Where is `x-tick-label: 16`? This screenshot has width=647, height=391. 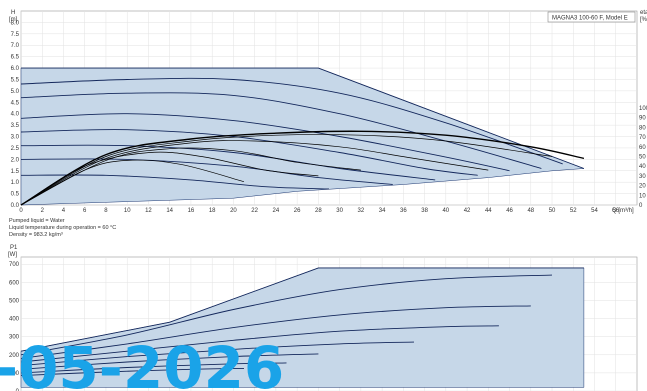
x-tick-label: 16 is located at coordinates (191, 211).